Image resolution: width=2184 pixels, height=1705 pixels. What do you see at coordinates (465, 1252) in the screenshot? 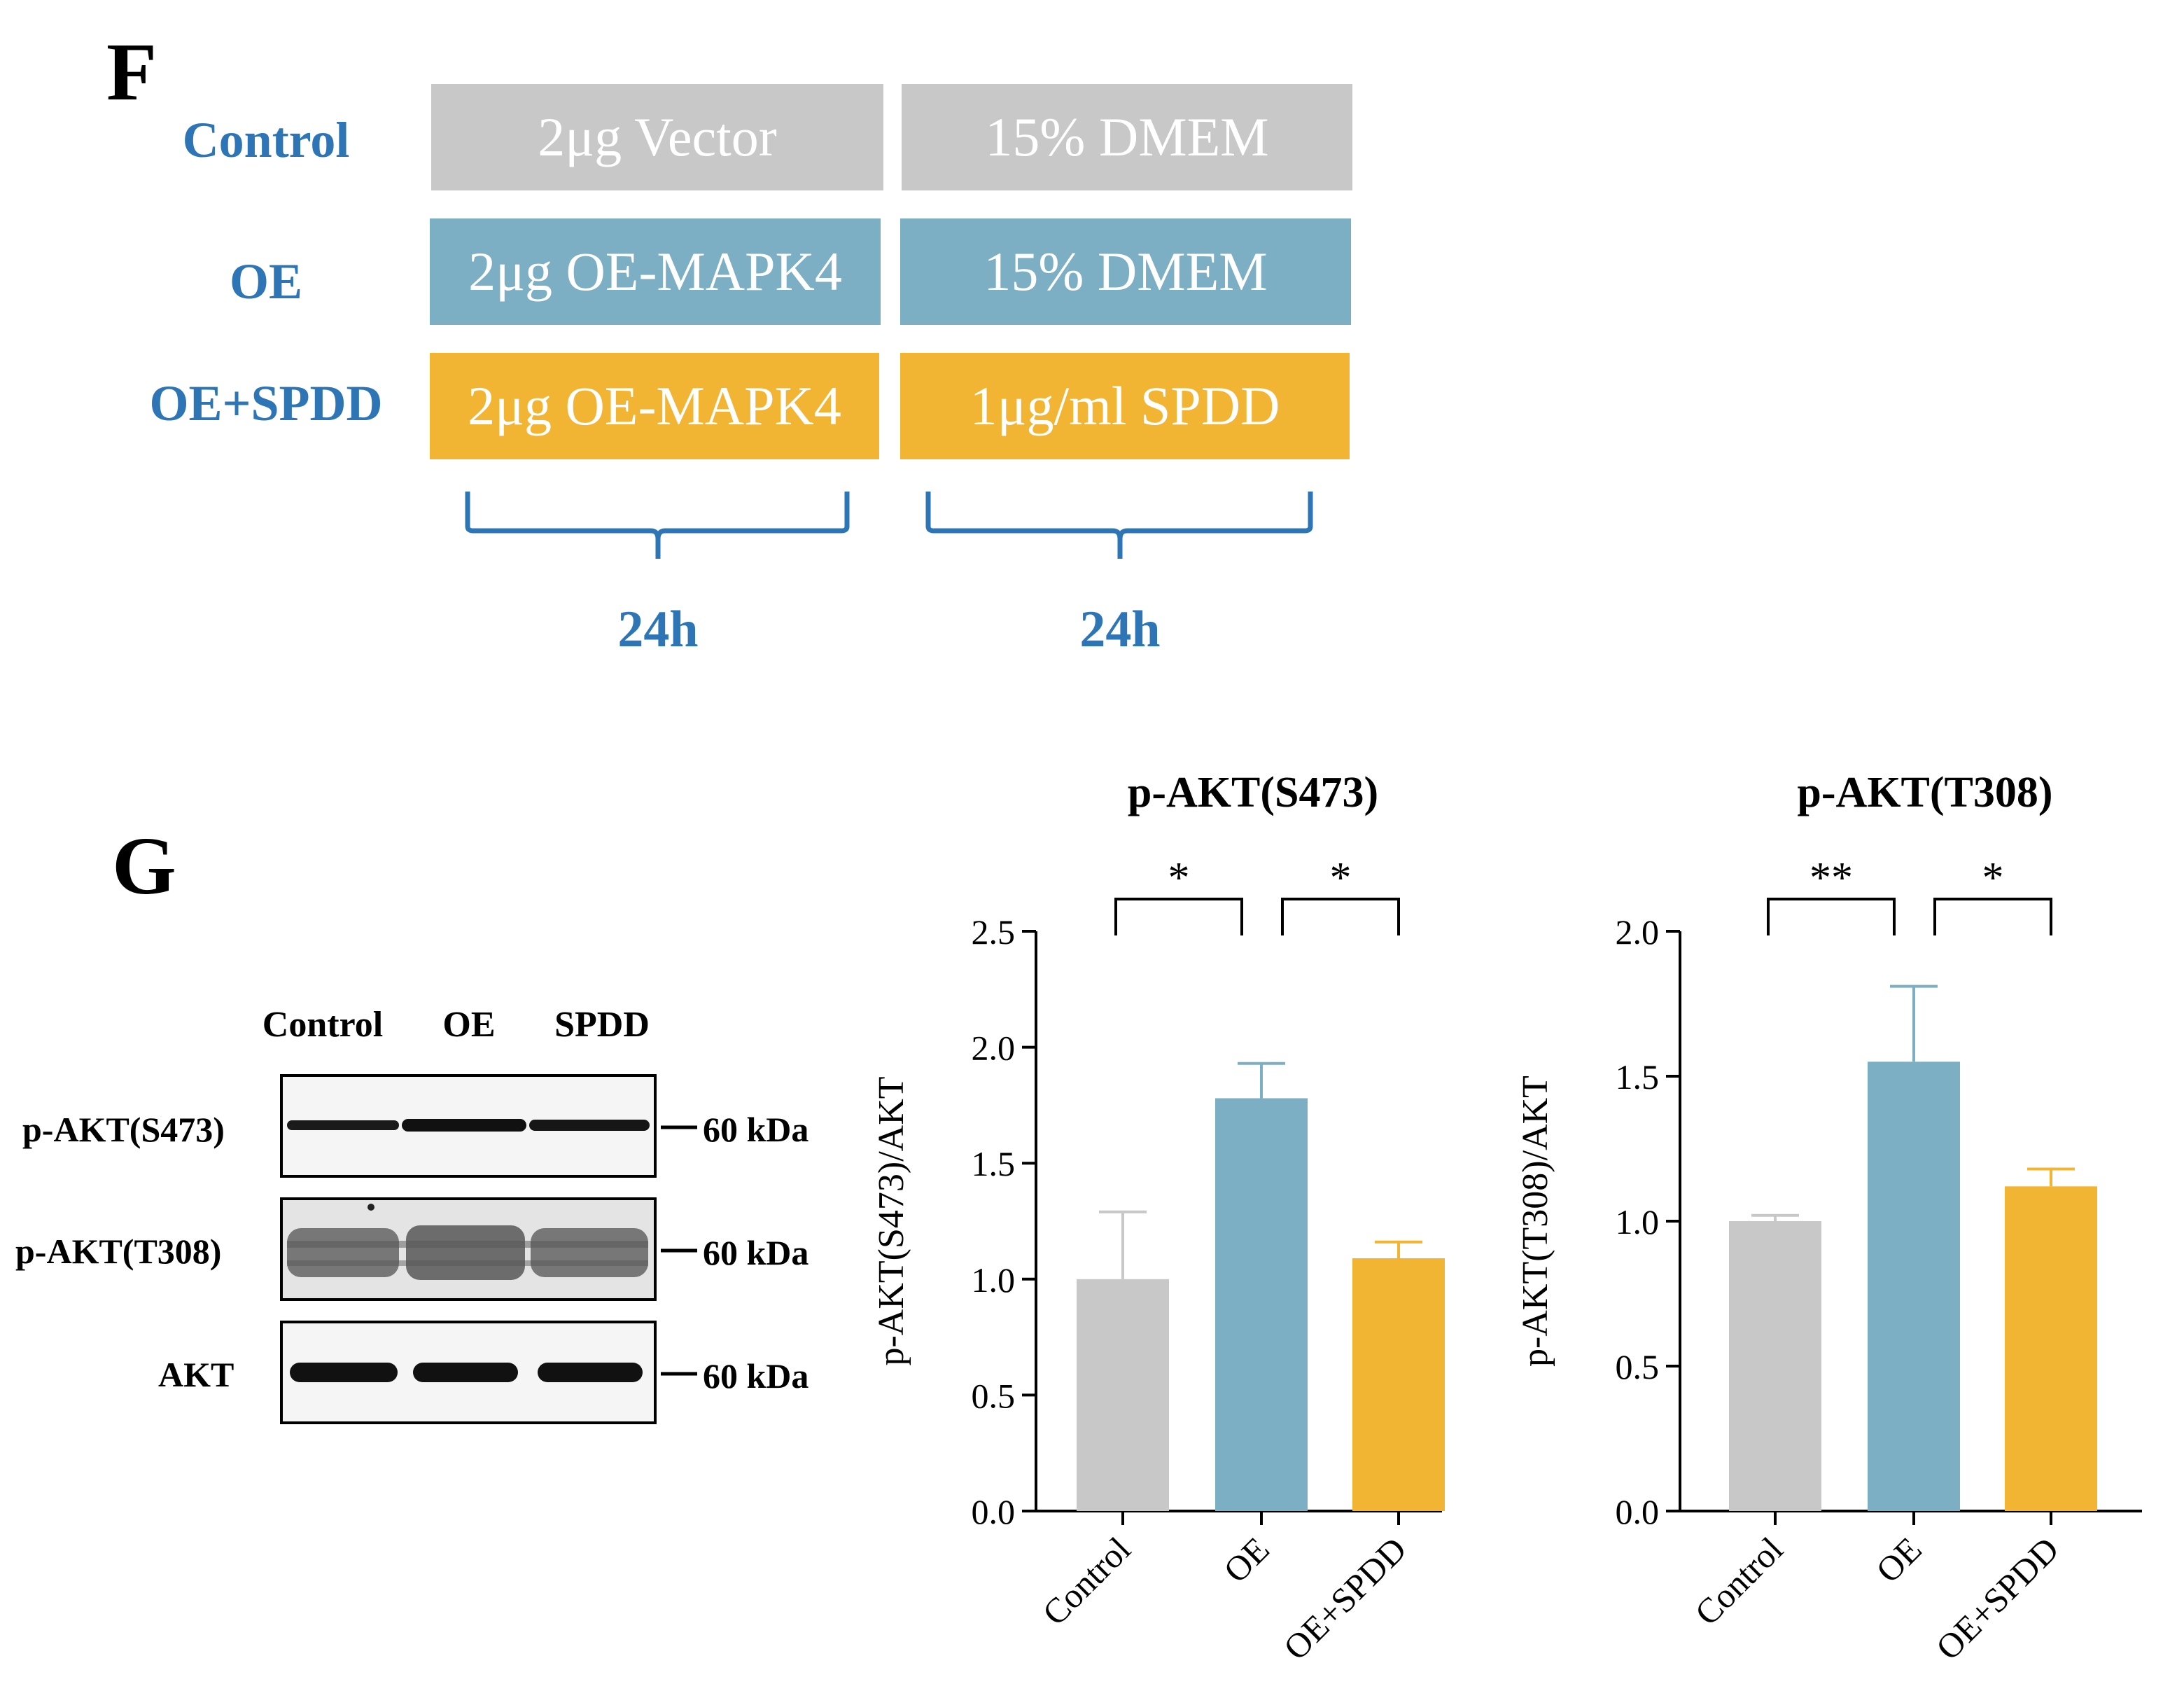
I see `band-t308-oe` at bounding box center [465, 1252].